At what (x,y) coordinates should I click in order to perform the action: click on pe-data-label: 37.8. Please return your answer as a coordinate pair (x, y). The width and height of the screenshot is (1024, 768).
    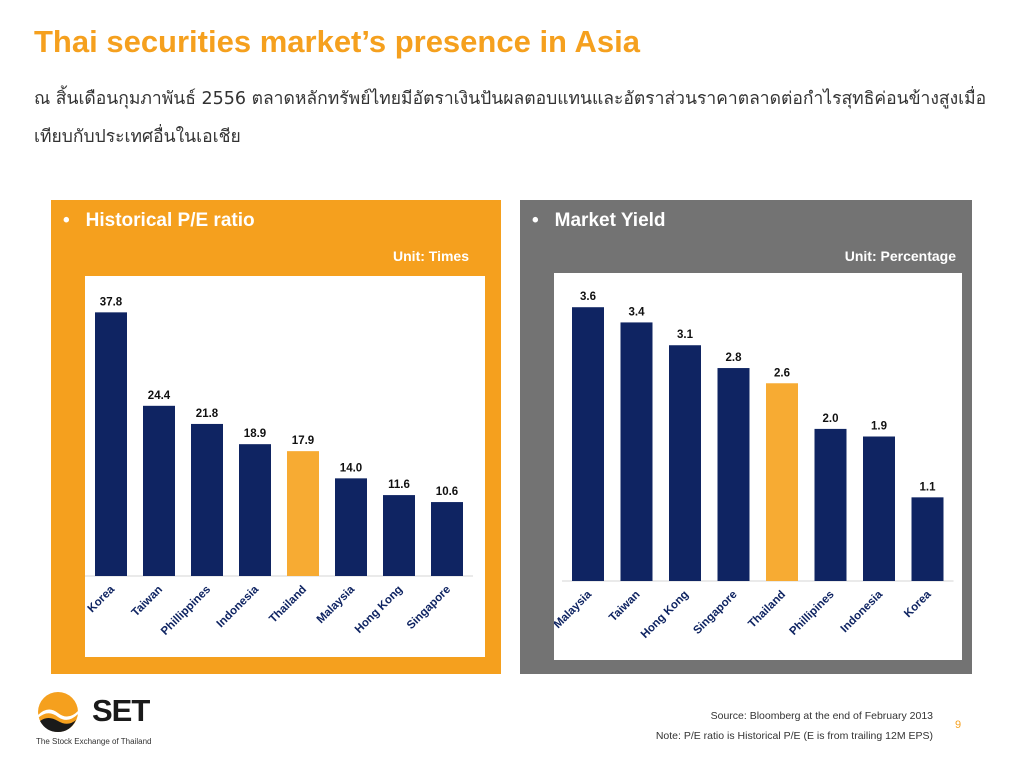
    Looking at the image, I should click on (111, 302).